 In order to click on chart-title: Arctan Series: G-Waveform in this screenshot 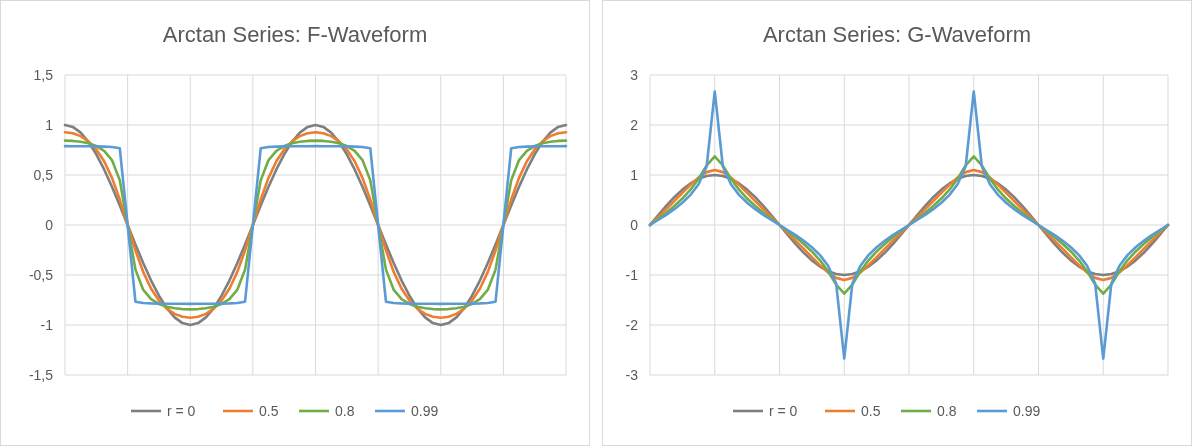, I will do `click(897, 34)`.